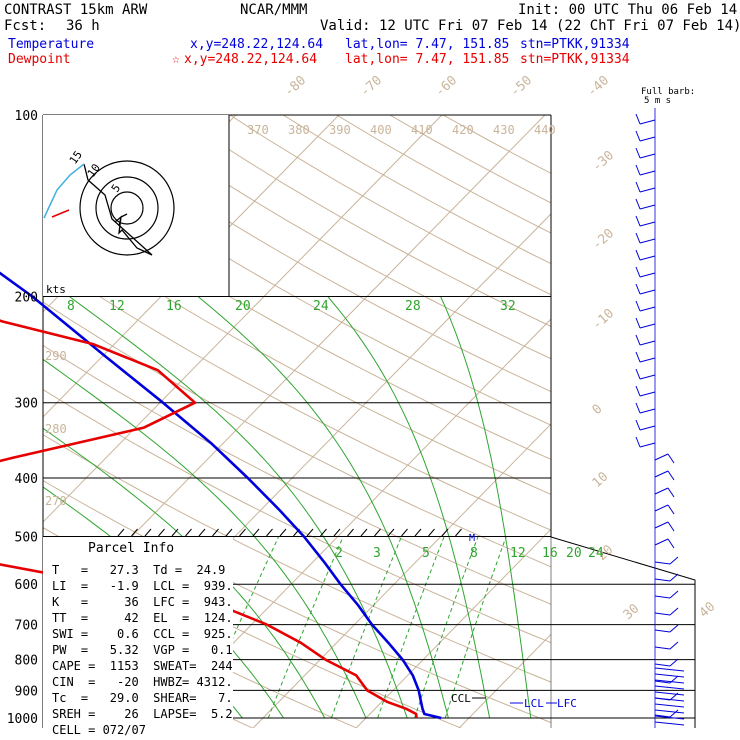 Image resolution: width=740 pixels, height=740 pixels. What do you see at coordinates (575, 59) in the screenshot?
I see `legend-dewpoint-stn: stn=PTKK,91334` at bounding box center [575, 59].